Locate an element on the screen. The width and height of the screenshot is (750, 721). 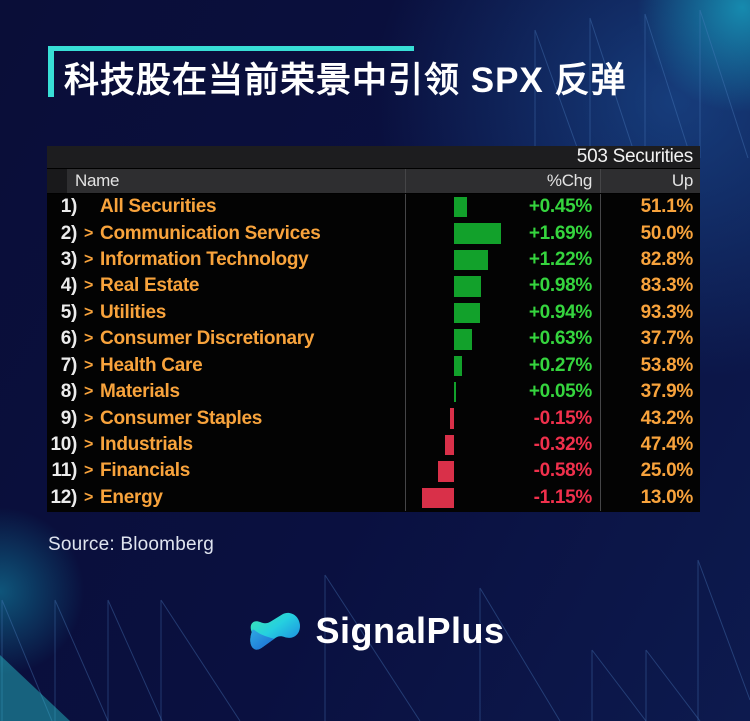
table-row: 10) > Industrials -0.32% 47.4% is located at coordinates (373, 445).